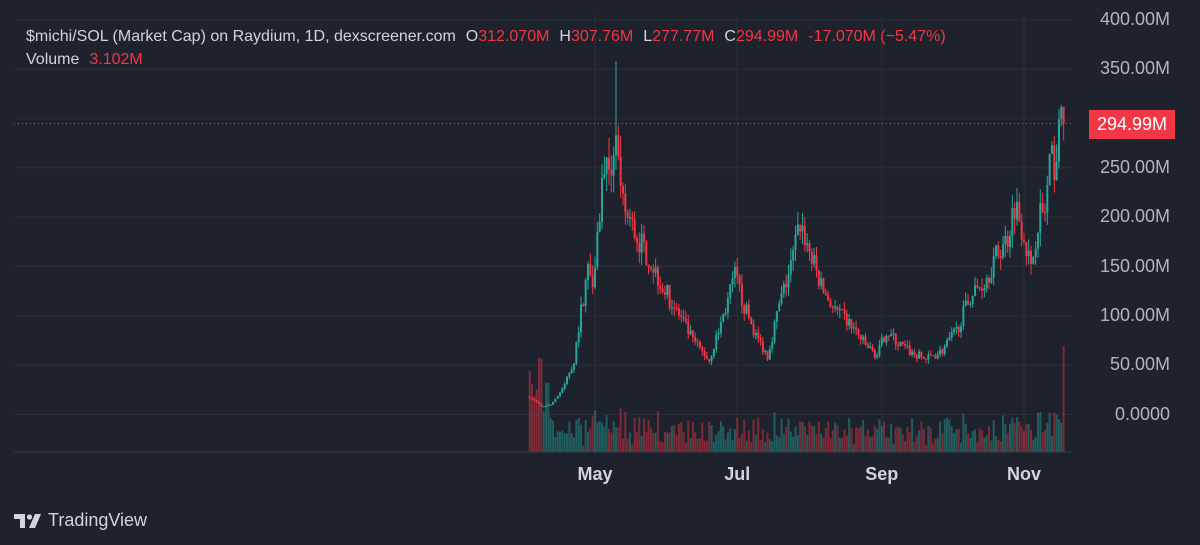  Describe the element at coordinates (1142, 413) in the screenshot. I see `y-tick-label: 0.0000` at that location.